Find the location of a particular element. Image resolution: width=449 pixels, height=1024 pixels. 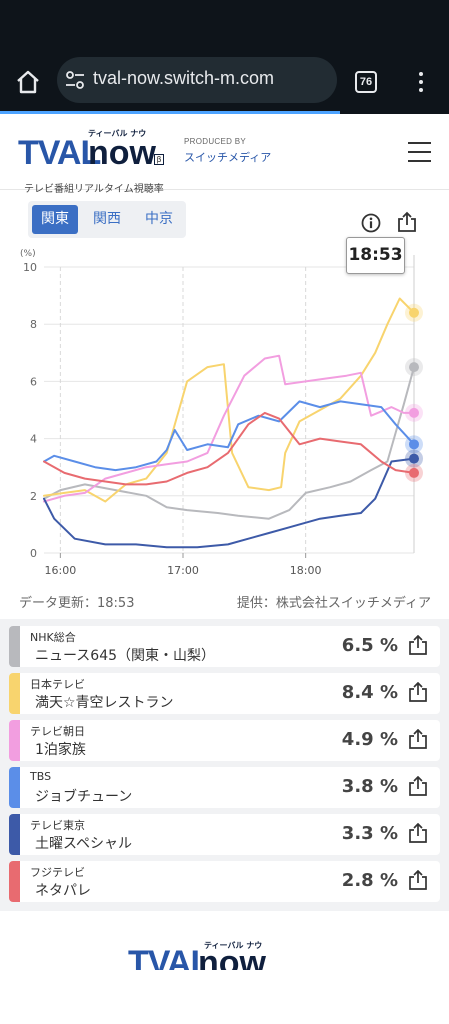

program-title: ジョブチューン is located at coordinates (84, 797).